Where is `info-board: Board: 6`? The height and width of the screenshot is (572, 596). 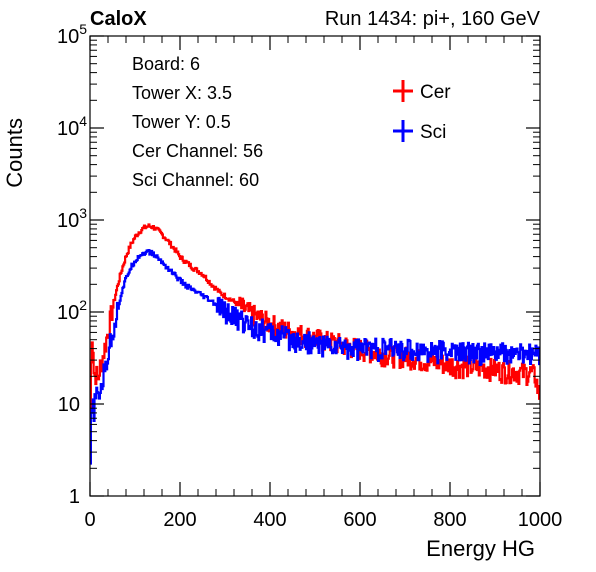 info-board: Board: 6 is located at coordinates (166, 64).